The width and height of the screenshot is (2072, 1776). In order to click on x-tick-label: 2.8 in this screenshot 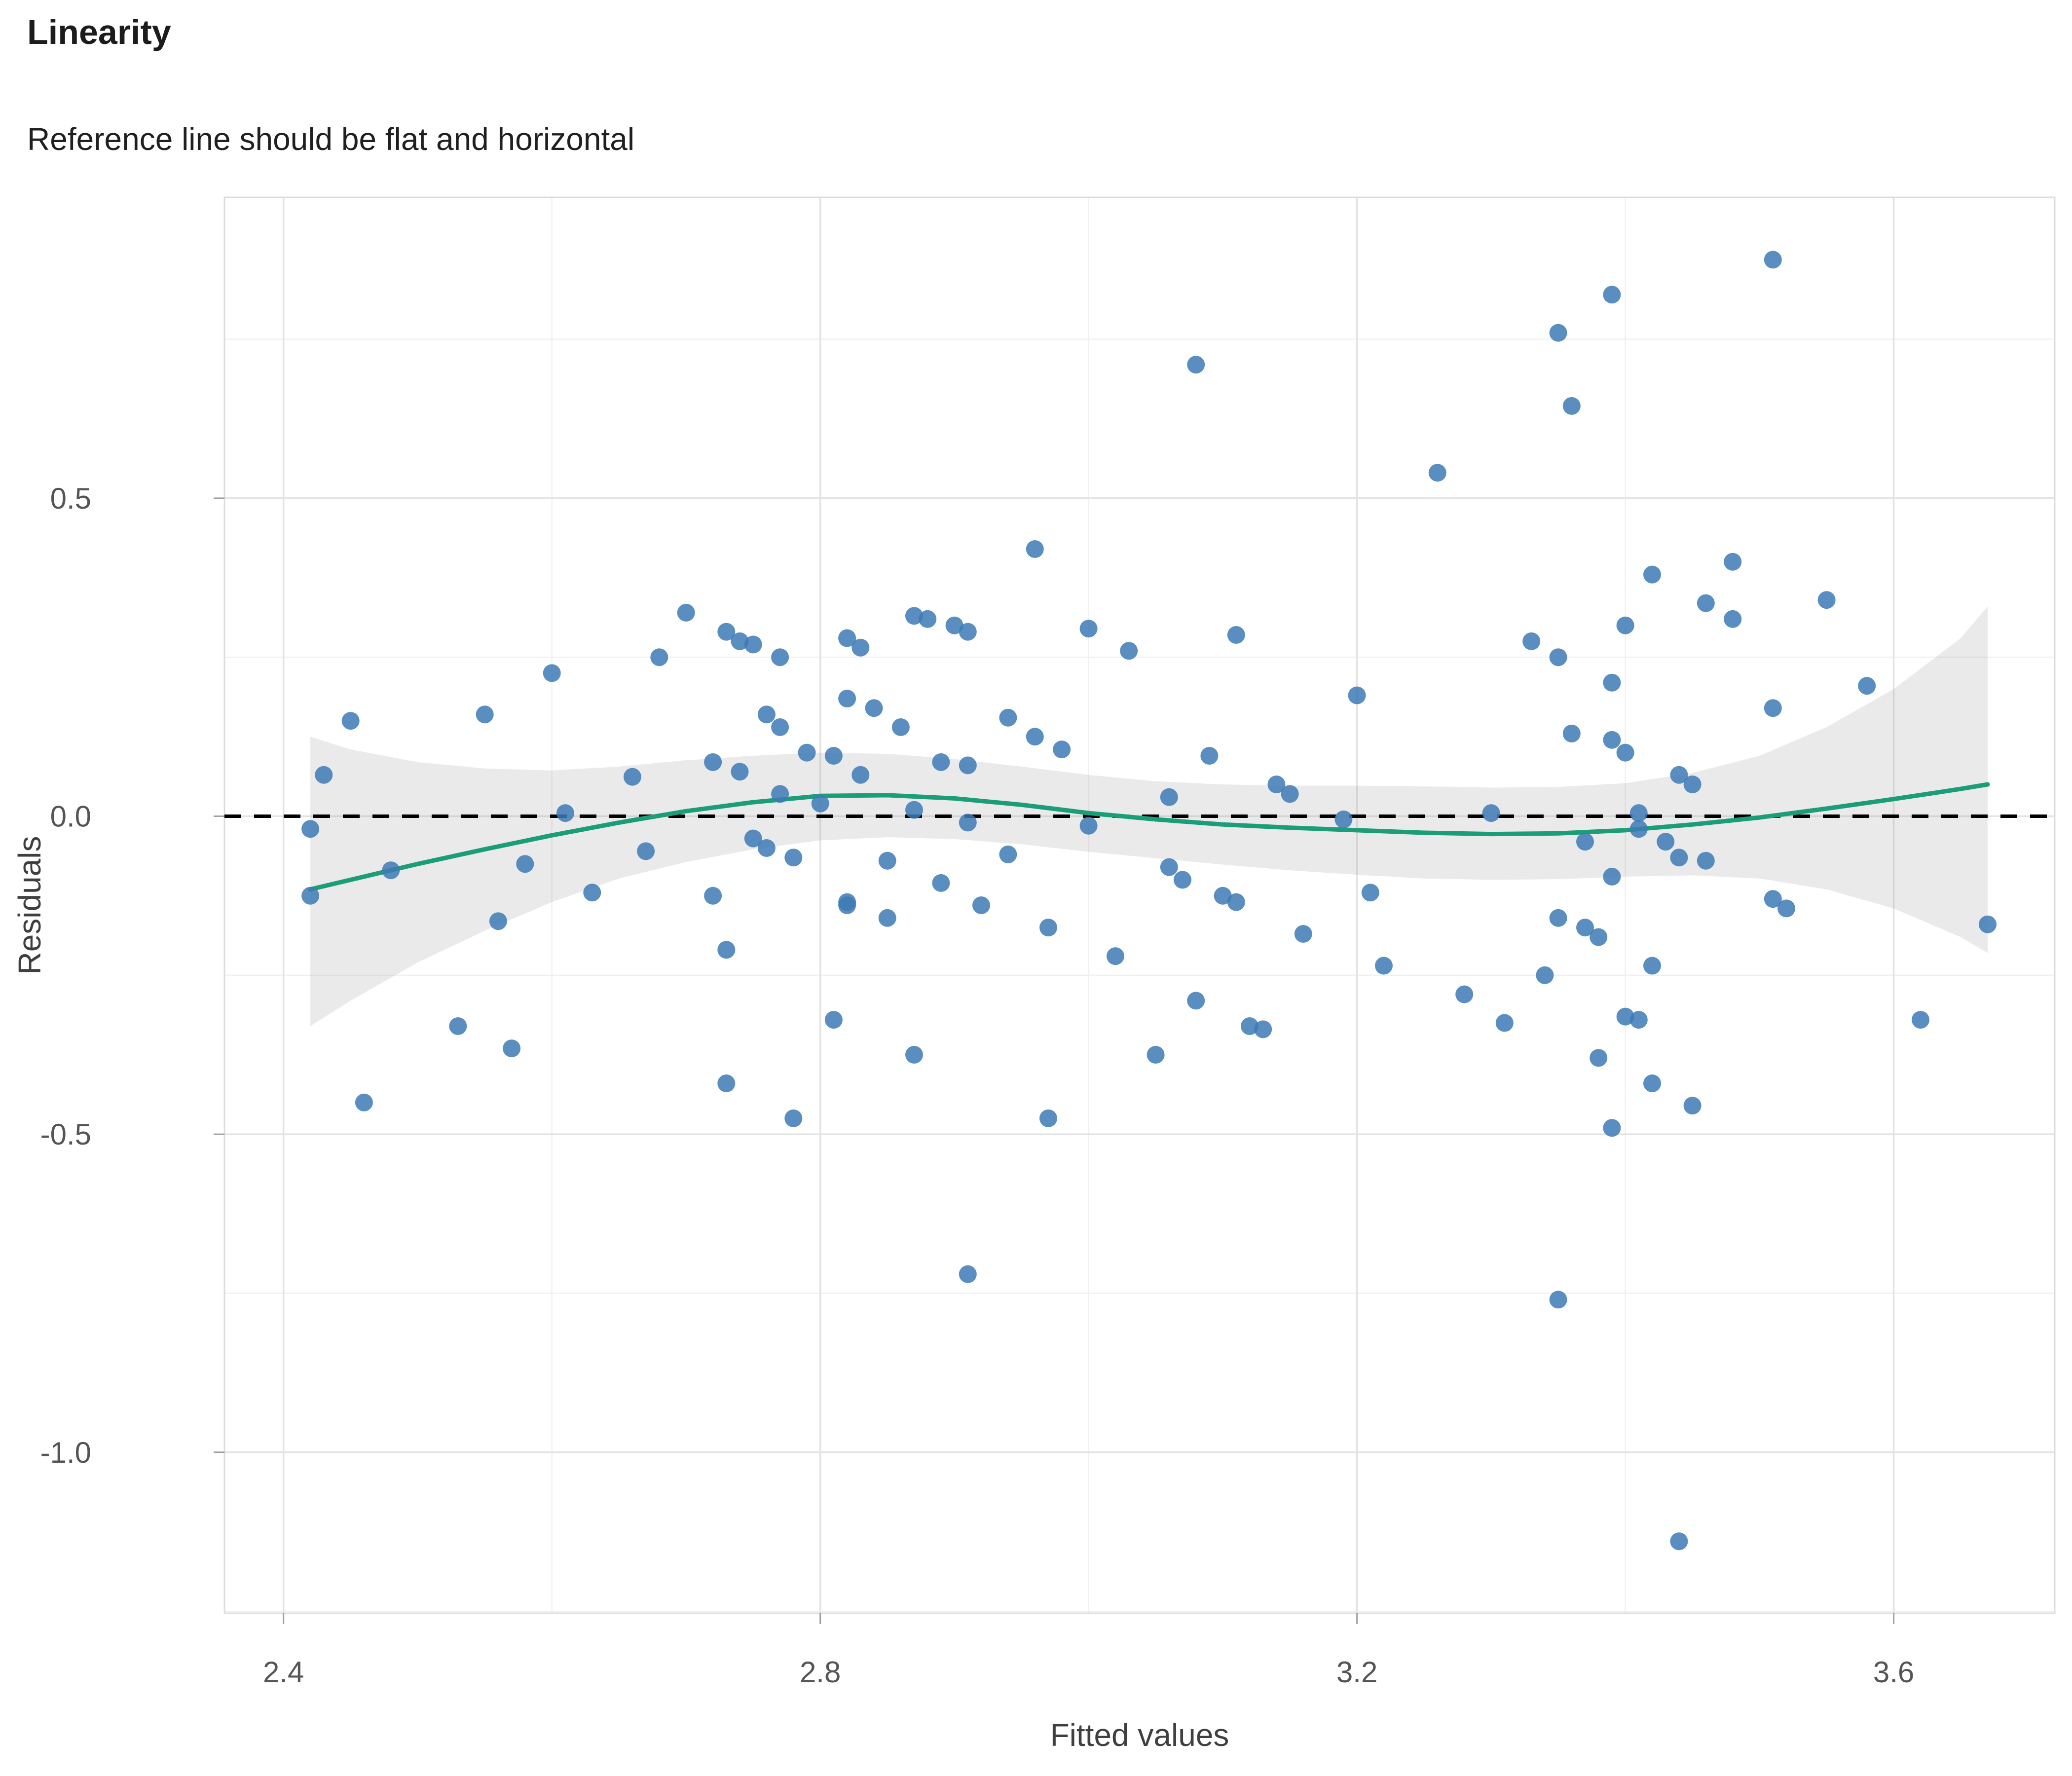, I will do `click(821, 1673)`.